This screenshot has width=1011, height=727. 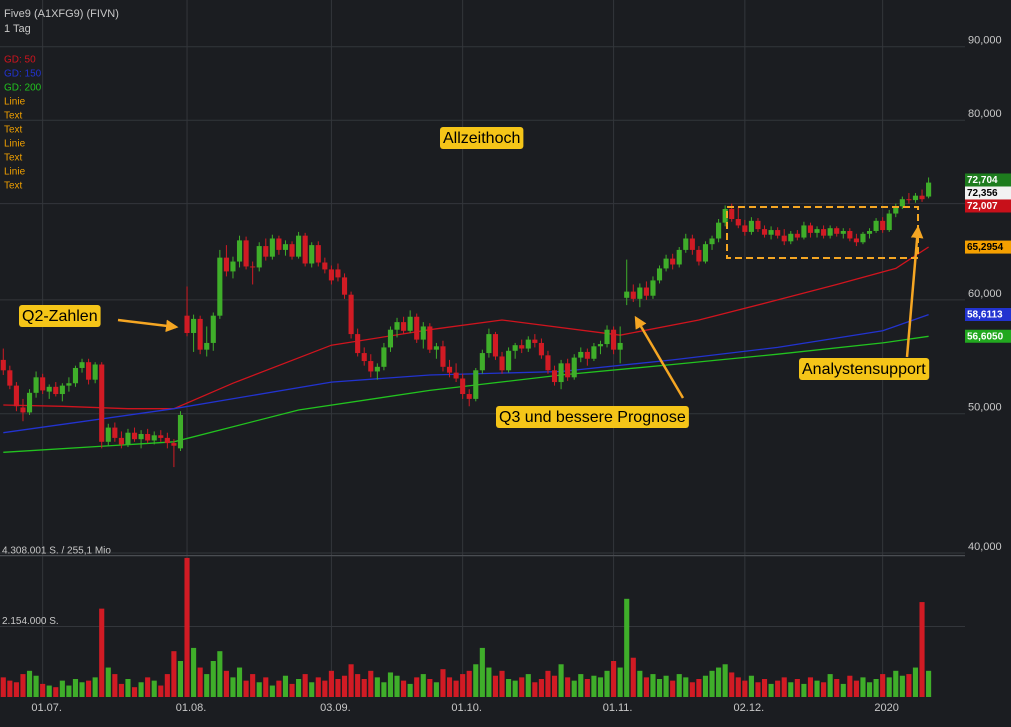 I want to click on y-tick-label: 50,000, so click(x=985, y=408).